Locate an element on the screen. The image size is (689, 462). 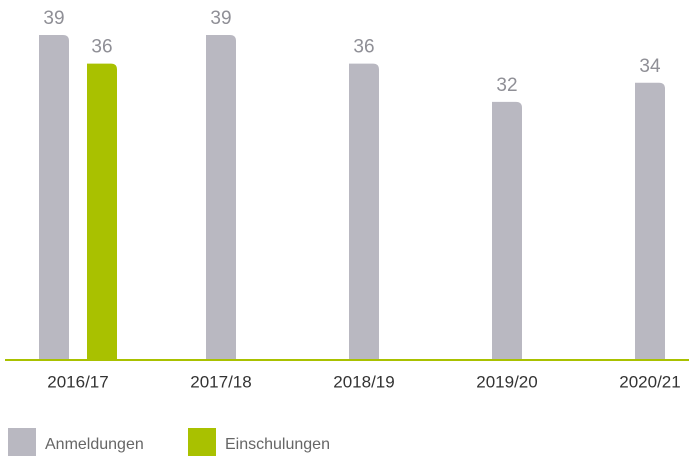
value-label: 32 is located at coordinates (506, 85).